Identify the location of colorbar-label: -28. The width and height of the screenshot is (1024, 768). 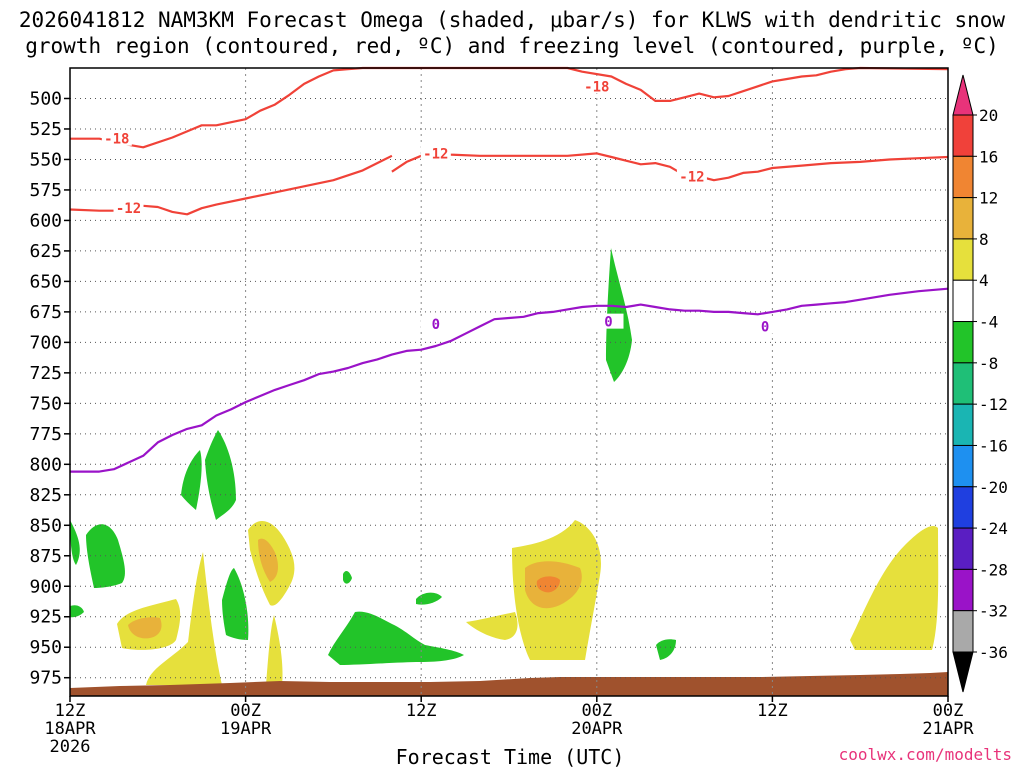
(993, 569).